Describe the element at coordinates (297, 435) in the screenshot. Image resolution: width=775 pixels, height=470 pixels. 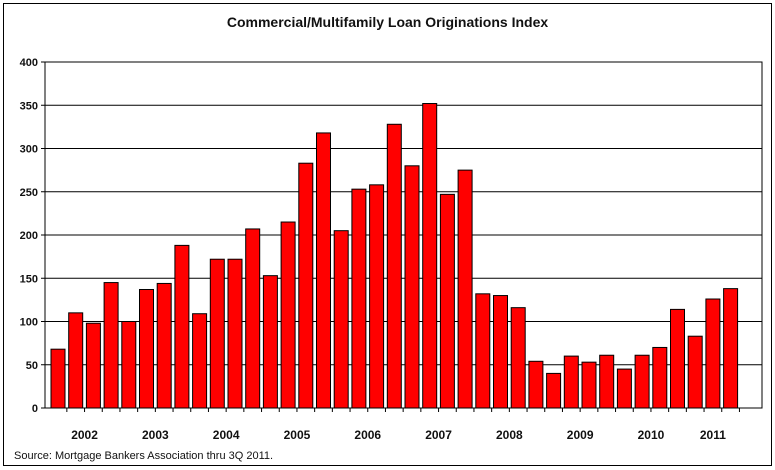
I see `x-year-label: 2005` at that location.